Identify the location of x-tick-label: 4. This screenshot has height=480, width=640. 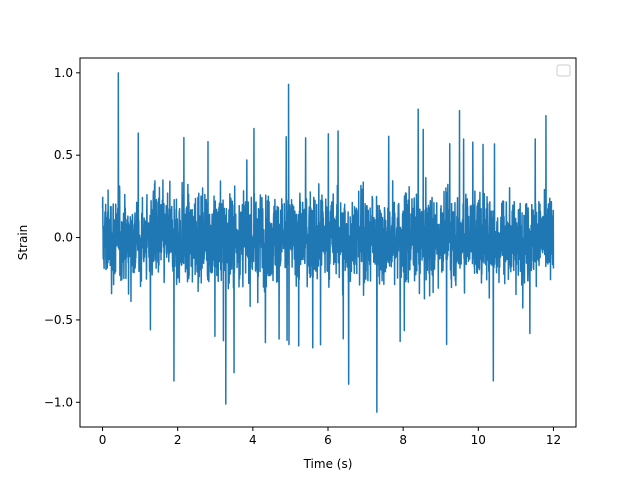
(253, 440).